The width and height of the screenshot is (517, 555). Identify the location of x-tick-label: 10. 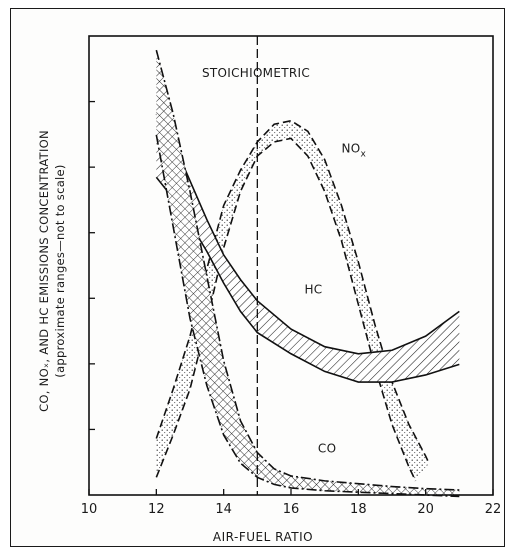
(89, 509).